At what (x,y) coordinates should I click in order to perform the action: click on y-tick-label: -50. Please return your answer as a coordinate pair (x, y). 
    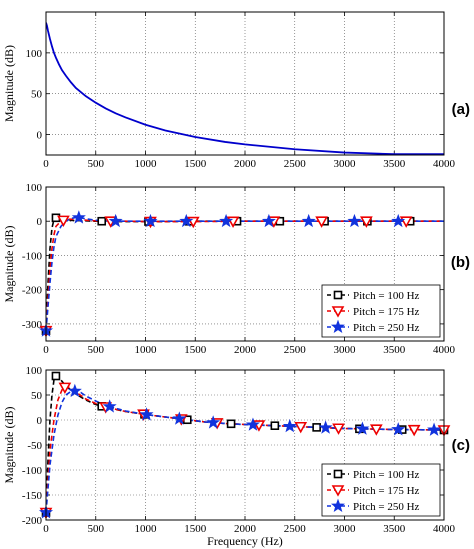
    Looking at the image, I should click on (34, 446).